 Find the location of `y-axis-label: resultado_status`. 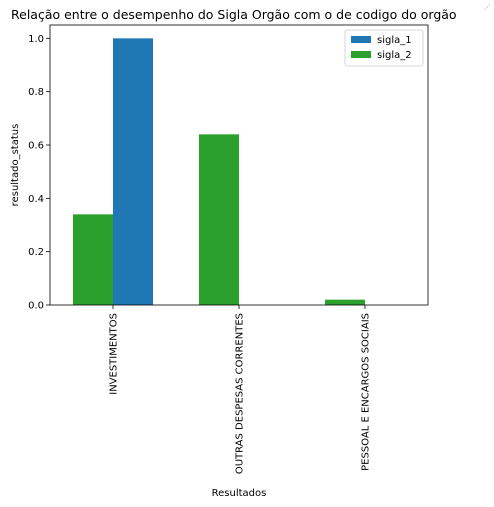

y-axis-label: resultado_status is located at coordinates (15, 165).